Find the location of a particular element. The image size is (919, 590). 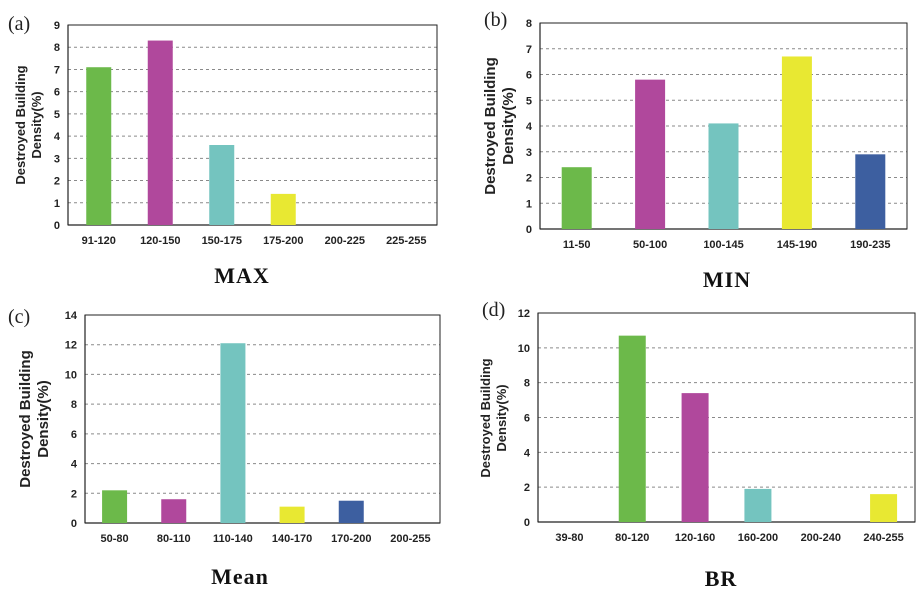

x-tick-label: 175-200 is located at coordinates (283, 241).